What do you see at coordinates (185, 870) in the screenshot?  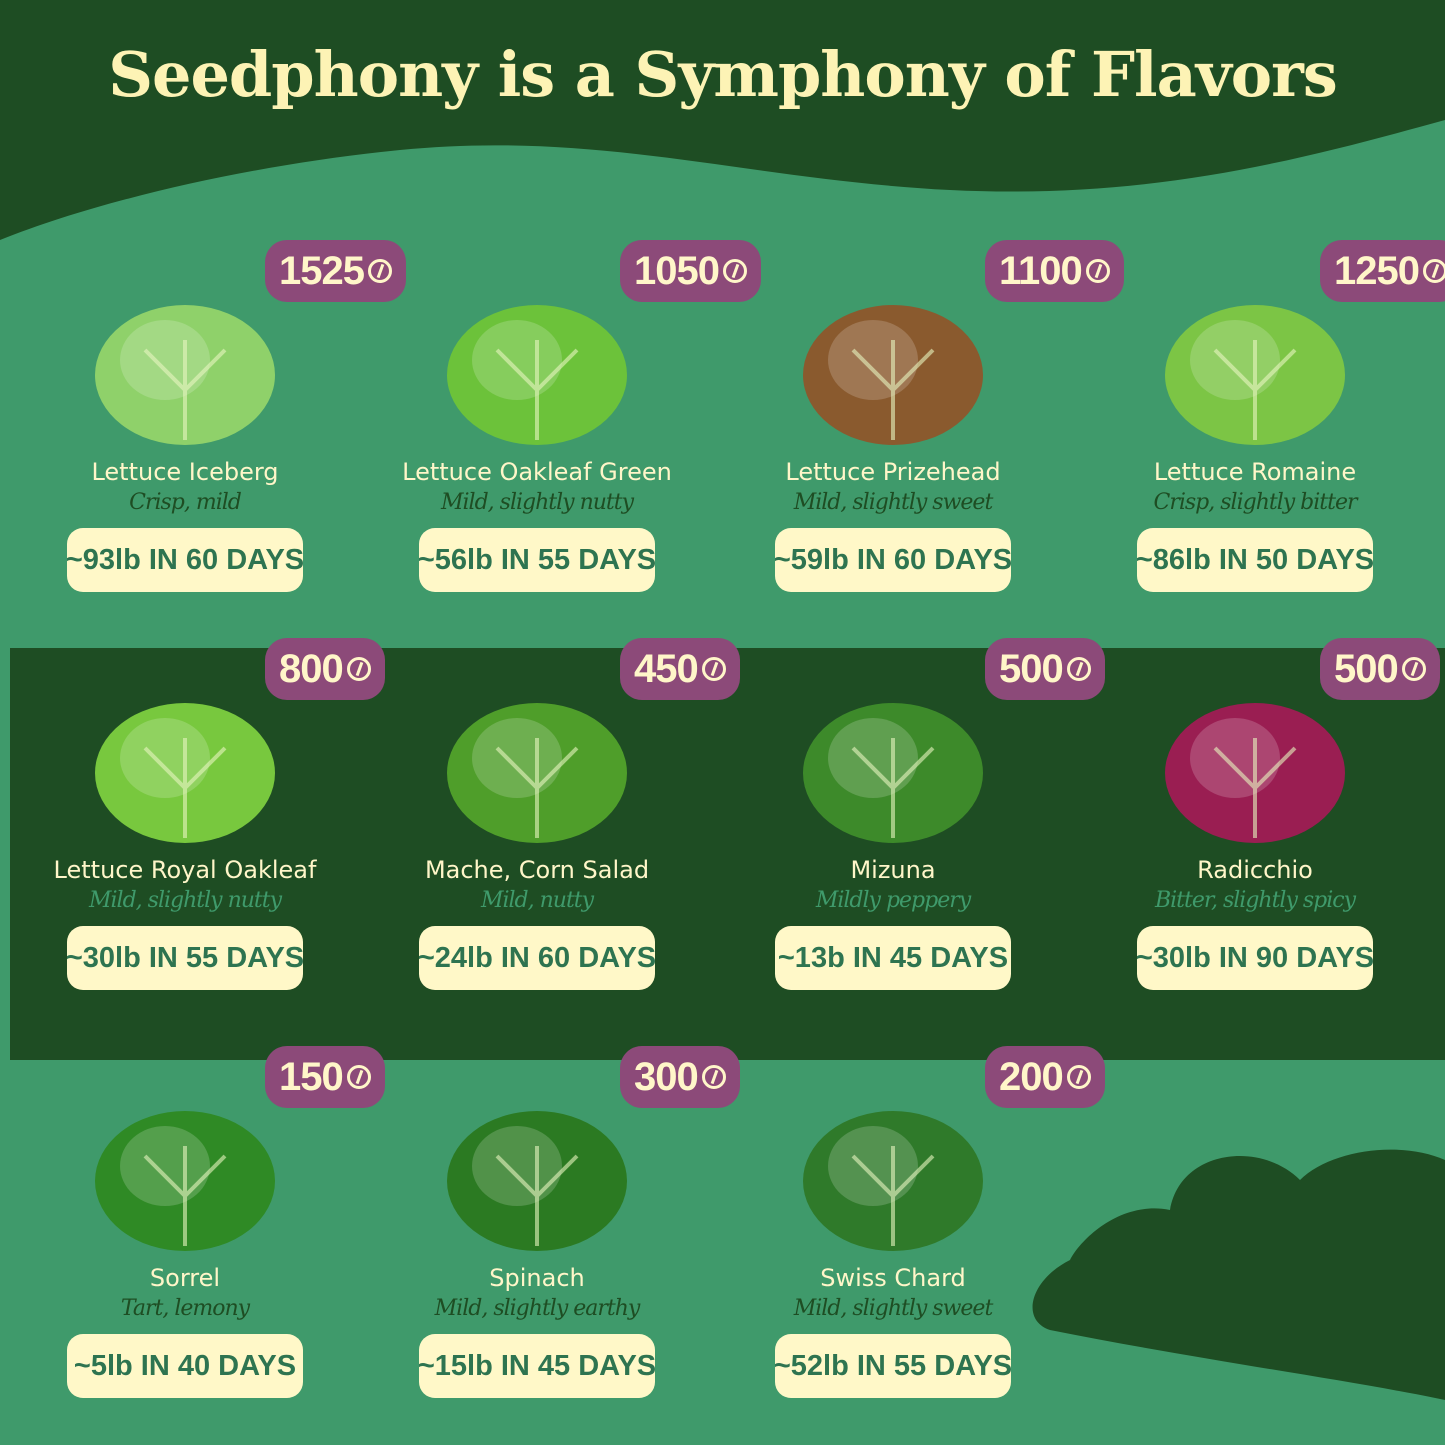 I see `vegetable-name: Lettuce Royal Oakleaf` at bounding box center [185, 870].